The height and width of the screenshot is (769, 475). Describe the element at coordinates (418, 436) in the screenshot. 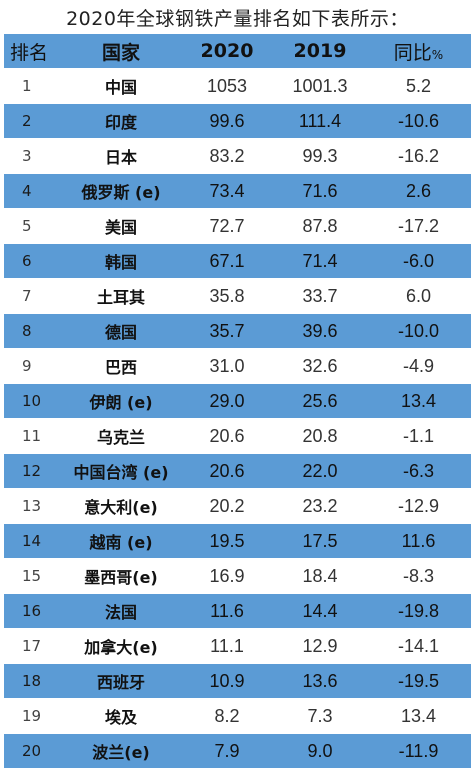

I see `yoy-cell: -1.1` at that location.